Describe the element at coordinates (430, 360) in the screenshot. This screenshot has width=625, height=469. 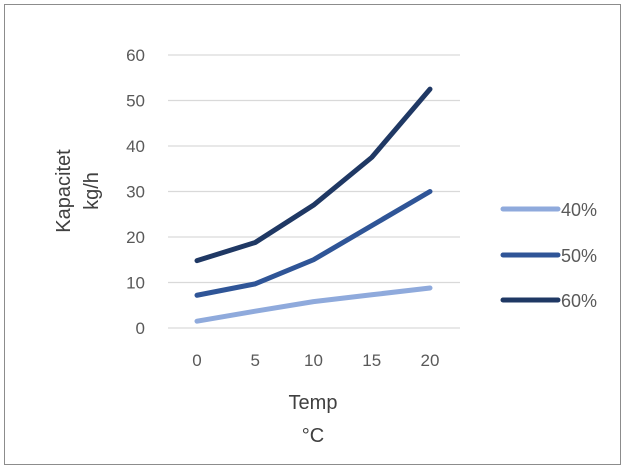
I see `x-tick-label: 20` at that location.